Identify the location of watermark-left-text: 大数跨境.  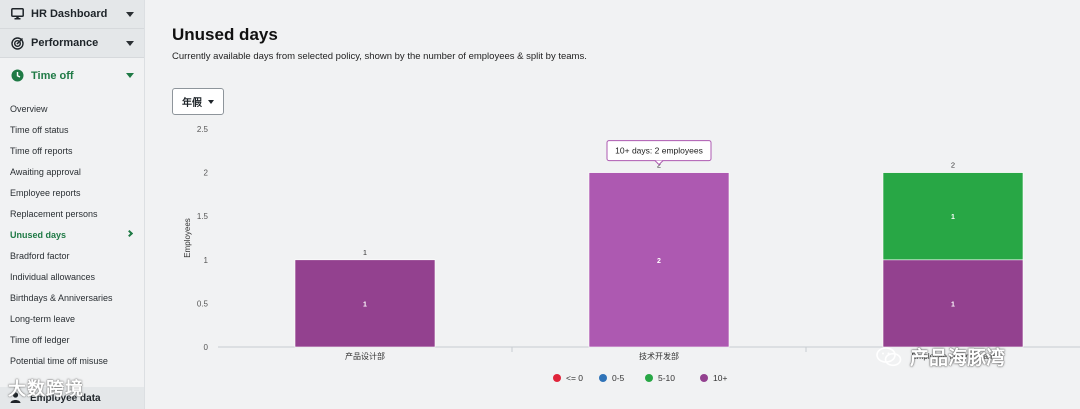
(46, 389).